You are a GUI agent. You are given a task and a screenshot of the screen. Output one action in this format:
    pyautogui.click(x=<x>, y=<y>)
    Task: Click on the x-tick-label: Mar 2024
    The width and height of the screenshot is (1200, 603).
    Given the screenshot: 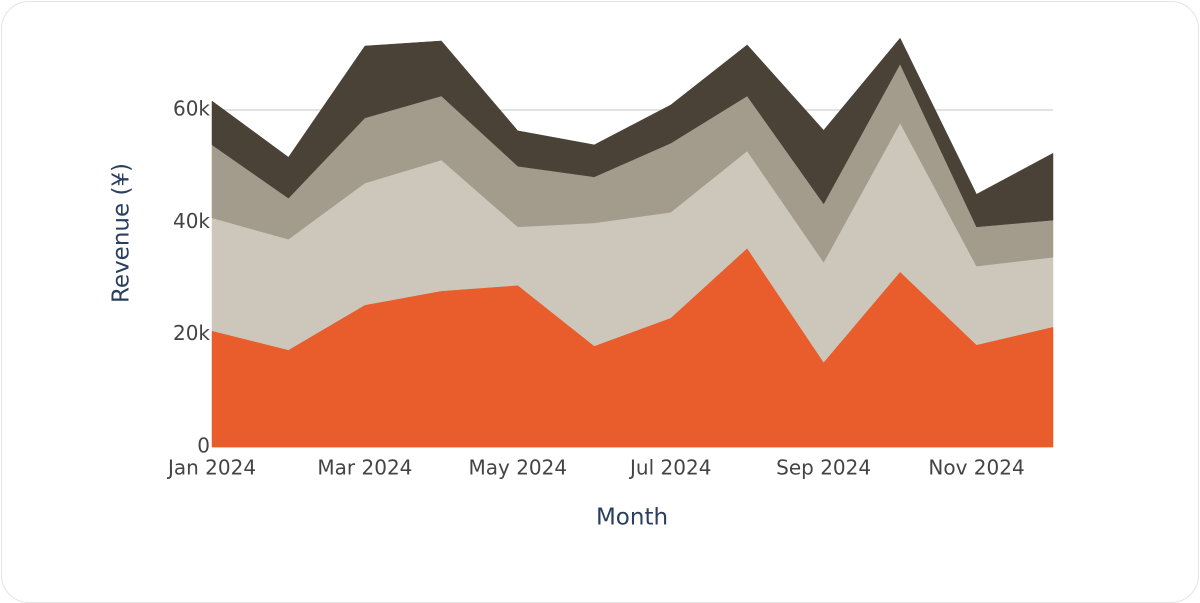 What is the action you would take?
    pyautogui.click(x=364, y=468)
    